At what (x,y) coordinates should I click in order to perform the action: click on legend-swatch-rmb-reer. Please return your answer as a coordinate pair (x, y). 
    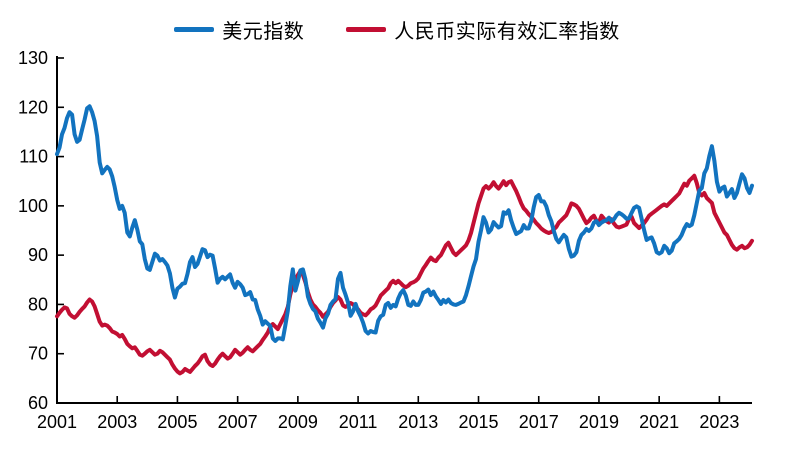
    Looking at the image, I should click on (366, 29).